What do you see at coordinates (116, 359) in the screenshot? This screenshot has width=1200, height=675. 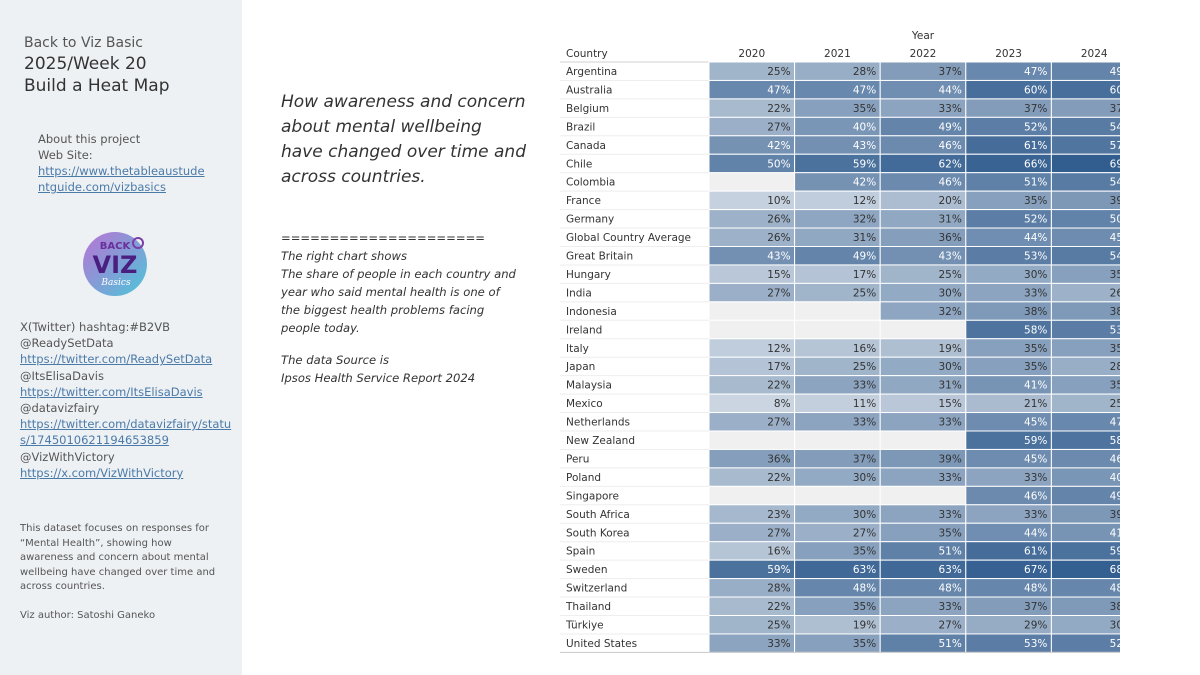 I see `contact-link-1: https://twitter.com/ReadySetData` at bounding box center [116, 359].